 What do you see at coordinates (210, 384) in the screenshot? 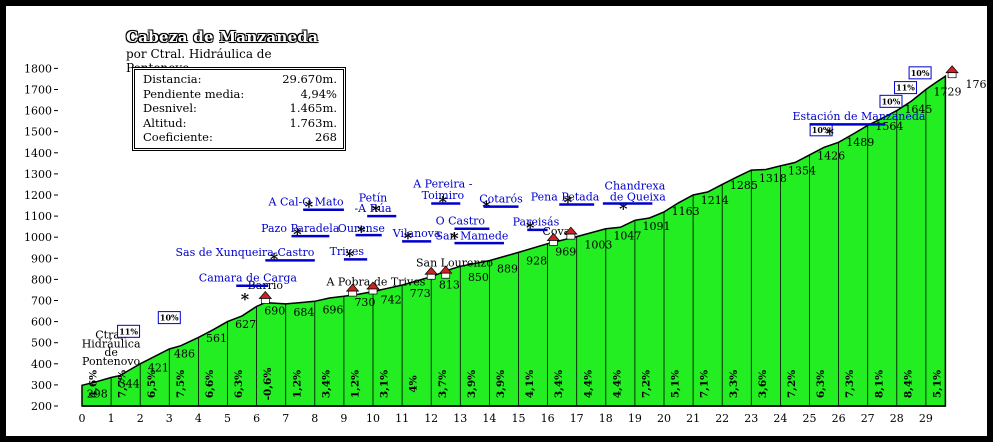
I see `km-gradient-label: 6,6%` at bounding box center [210, 384].